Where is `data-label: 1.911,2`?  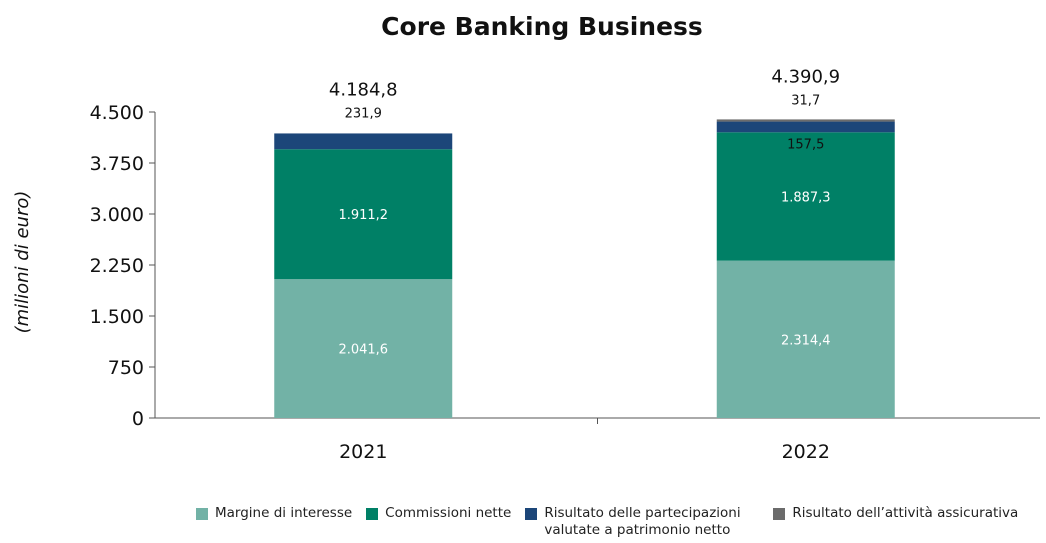
data-label: 1.911,2 is located at coordinates (363, 215).